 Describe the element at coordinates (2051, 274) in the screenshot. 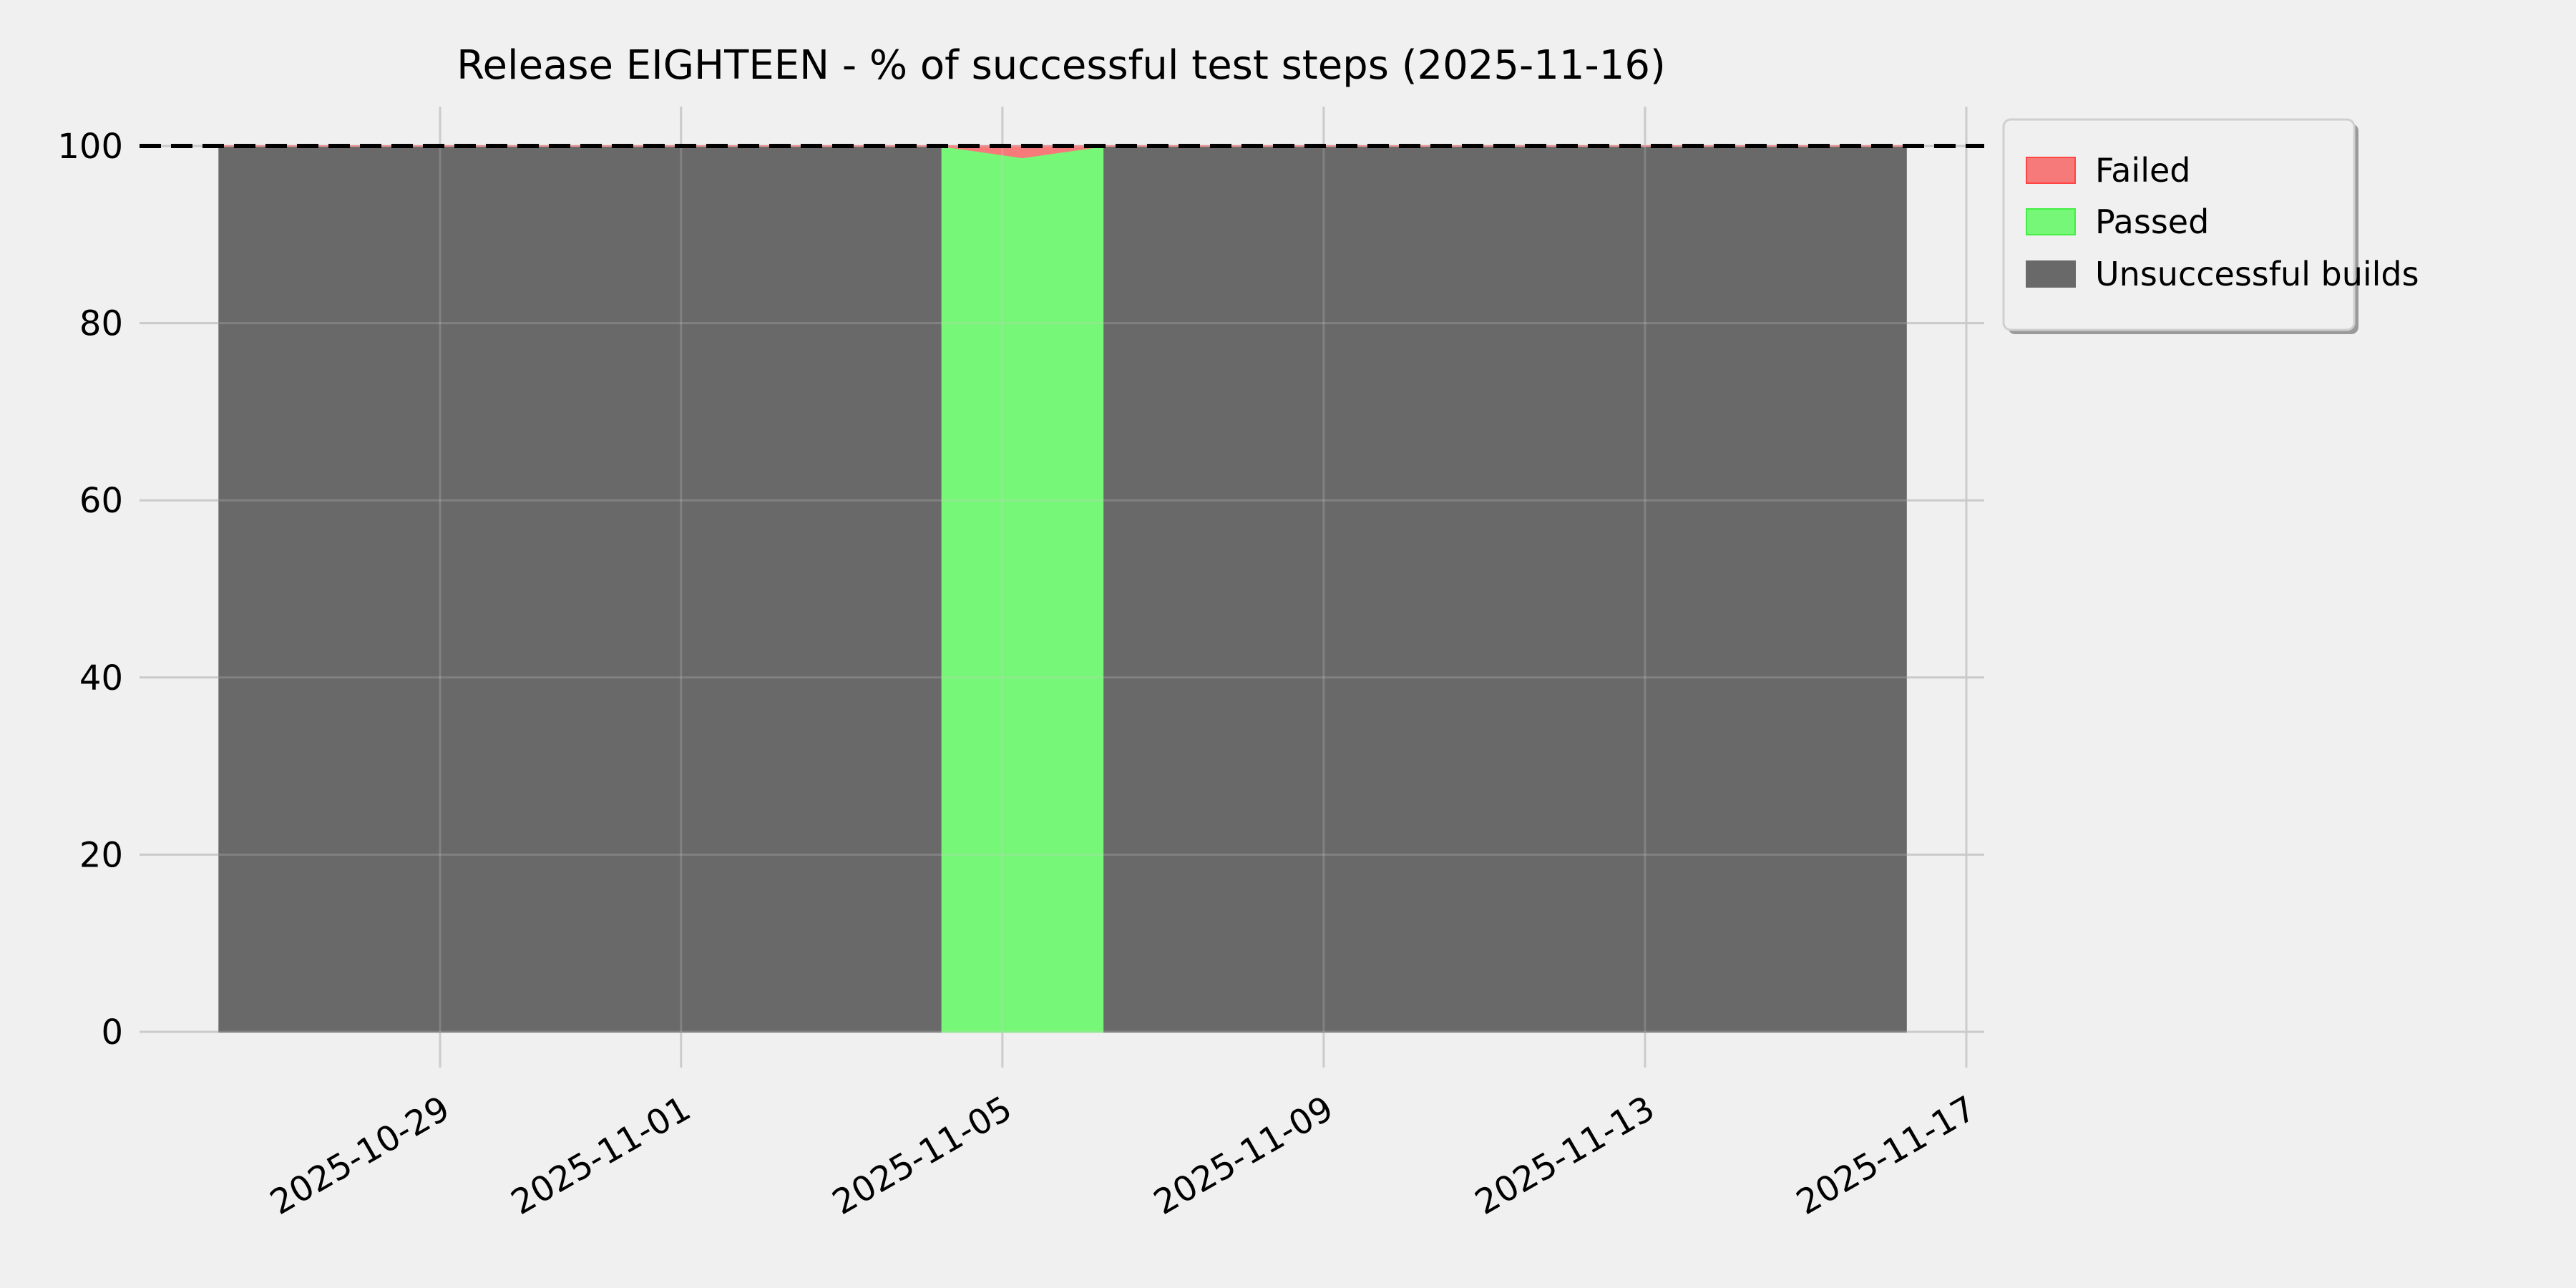

I see `legend-swatch-unsuccessful-builds` at that location.